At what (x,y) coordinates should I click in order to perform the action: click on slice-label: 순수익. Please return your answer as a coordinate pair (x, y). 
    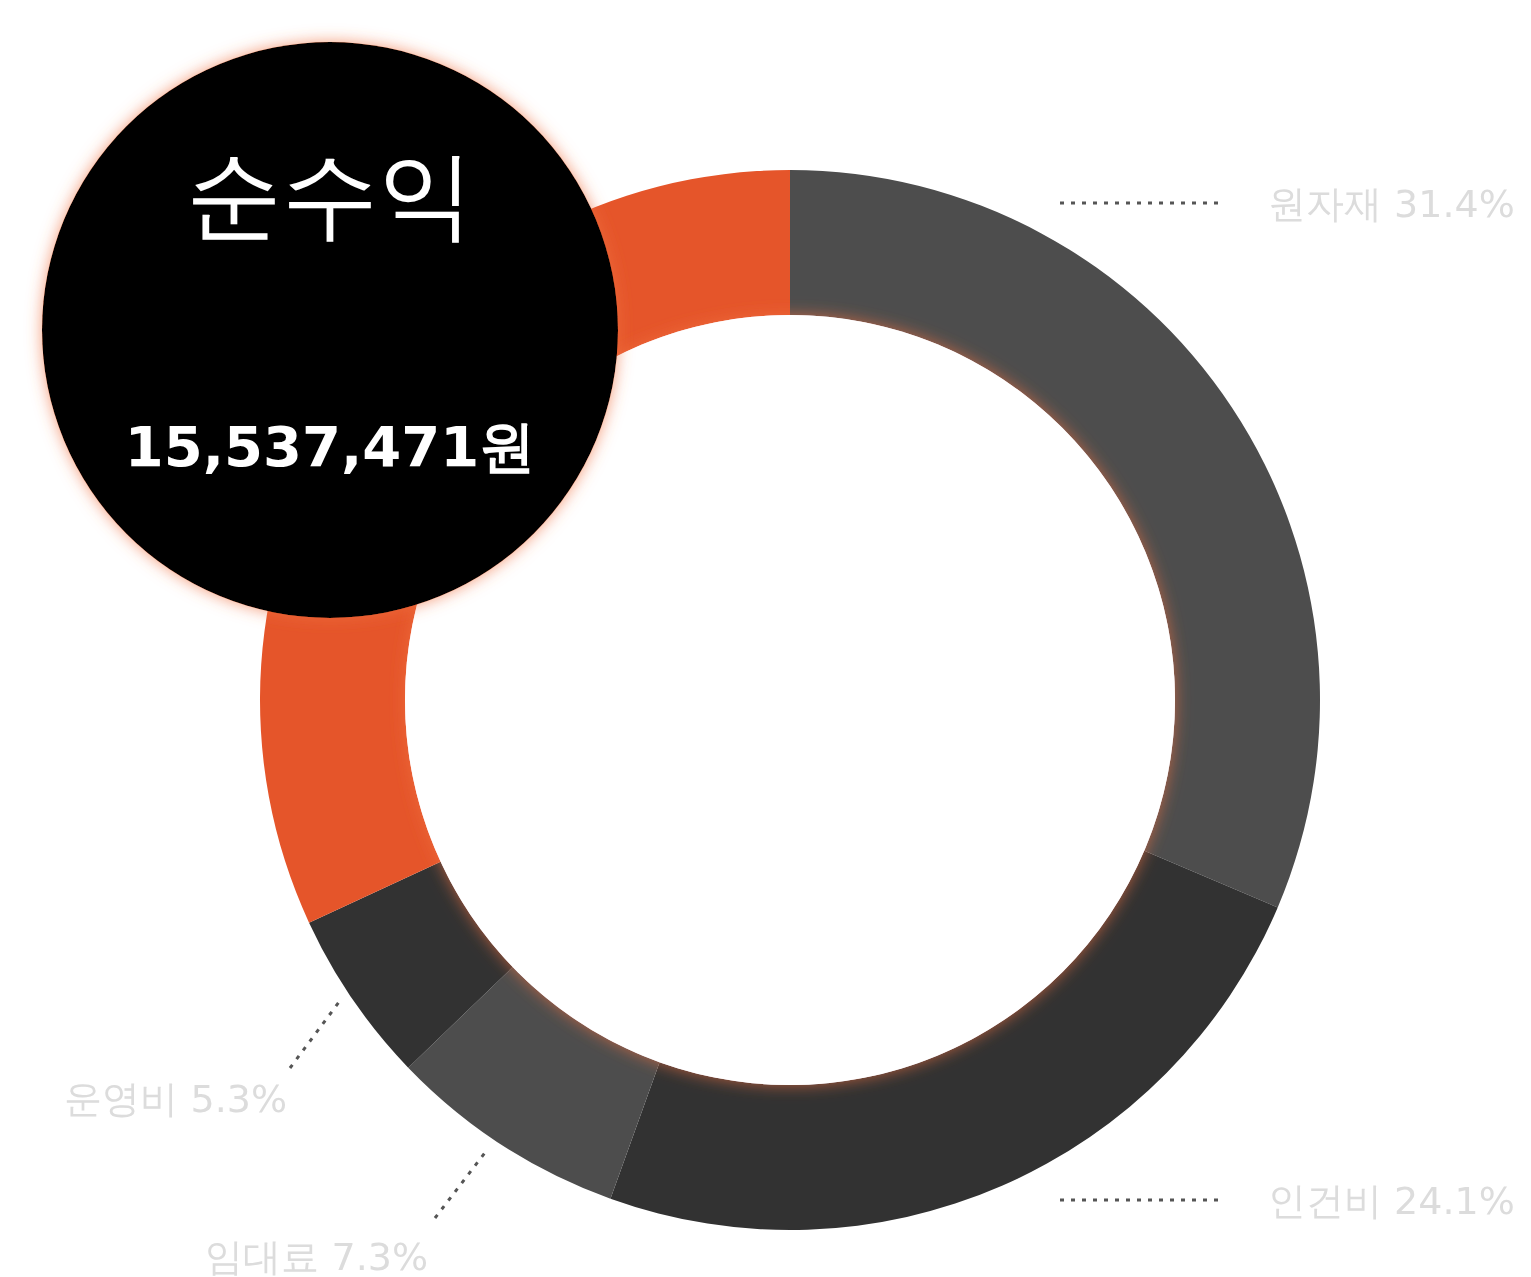
    Looking at the image, I should click on (330, 195).